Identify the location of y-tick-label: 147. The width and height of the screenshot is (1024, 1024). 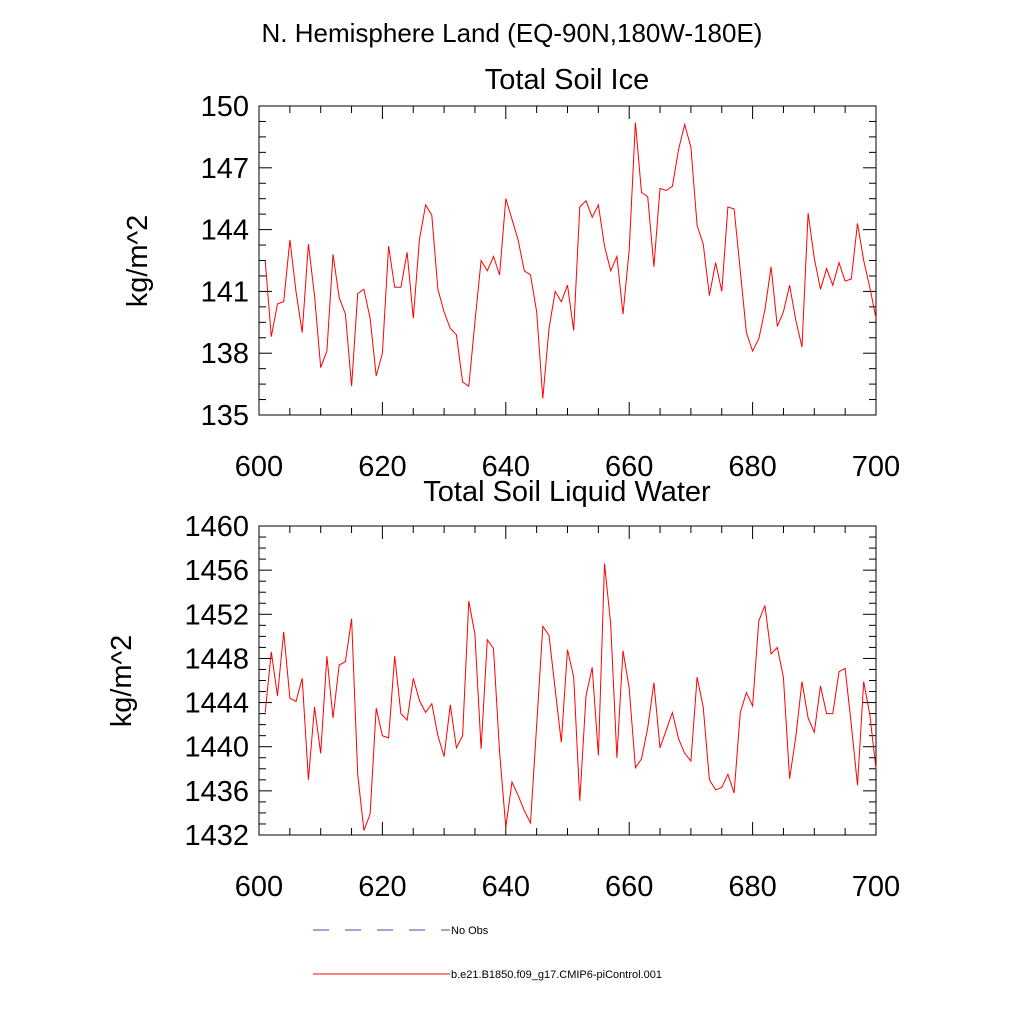
(225, 169).